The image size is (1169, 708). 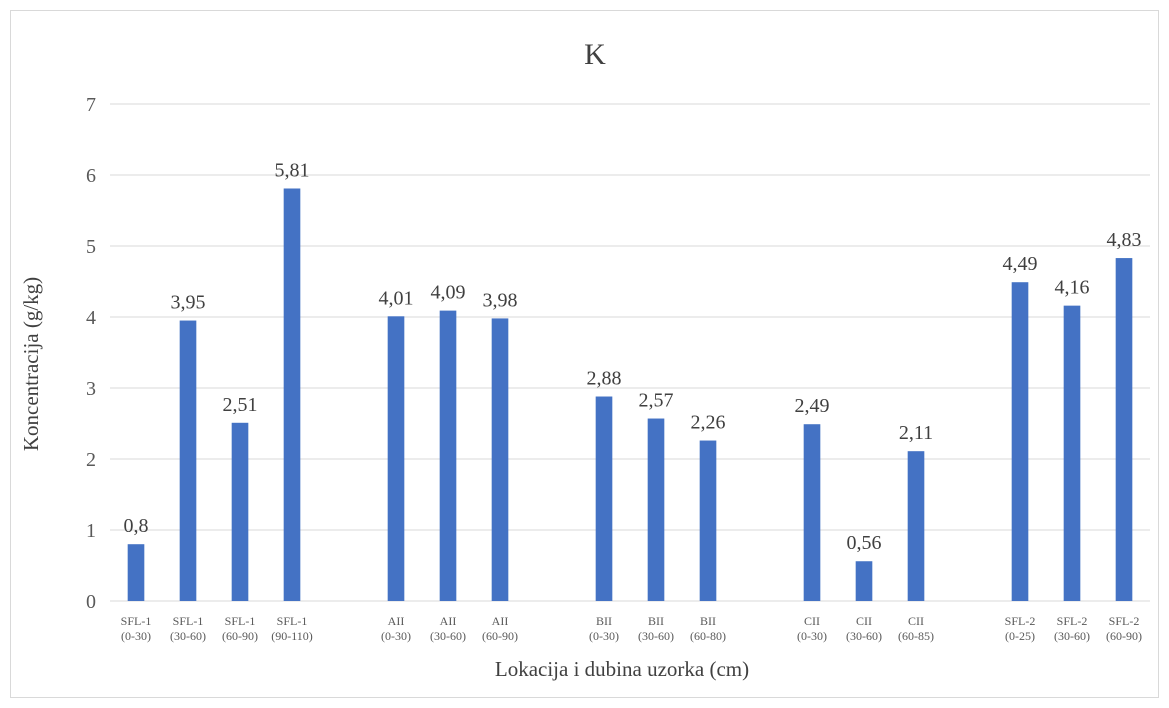 I want to click on y-tick-label: 2, so click(x=91, y=460).